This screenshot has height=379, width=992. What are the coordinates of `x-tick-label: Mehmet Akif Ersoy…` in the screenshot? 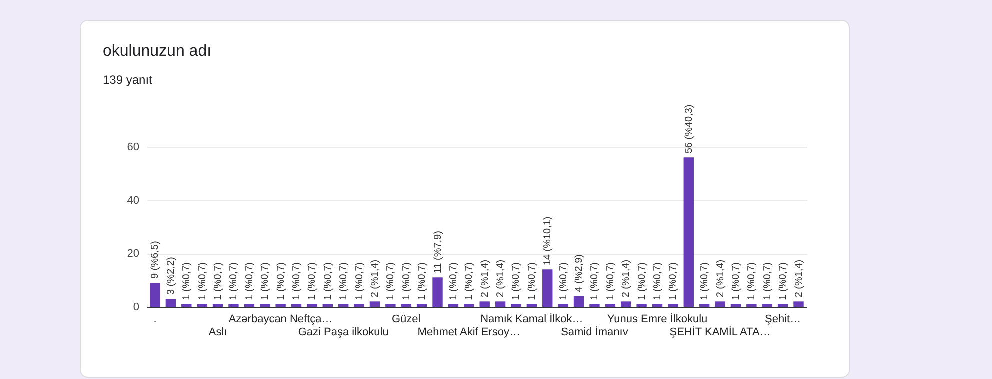 It's located at (469, 332).